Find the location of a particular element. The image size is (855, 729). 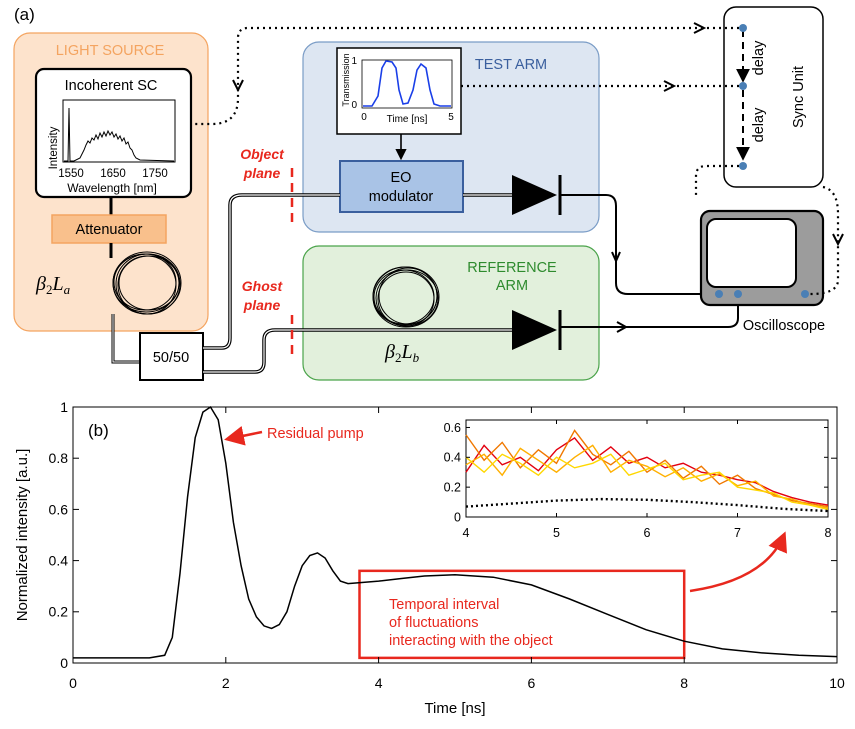

reference-arm-photodiode is located at coordinates (534, 330).